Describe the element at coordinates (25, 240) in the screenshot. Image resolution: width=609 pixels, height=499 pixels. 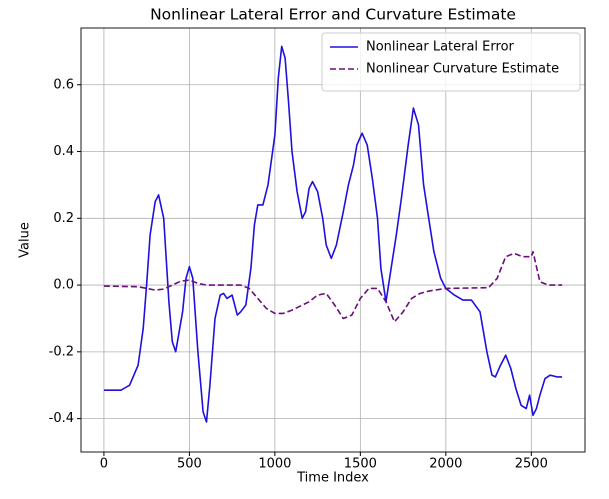
I see `y-axis-label: Value` at that location.